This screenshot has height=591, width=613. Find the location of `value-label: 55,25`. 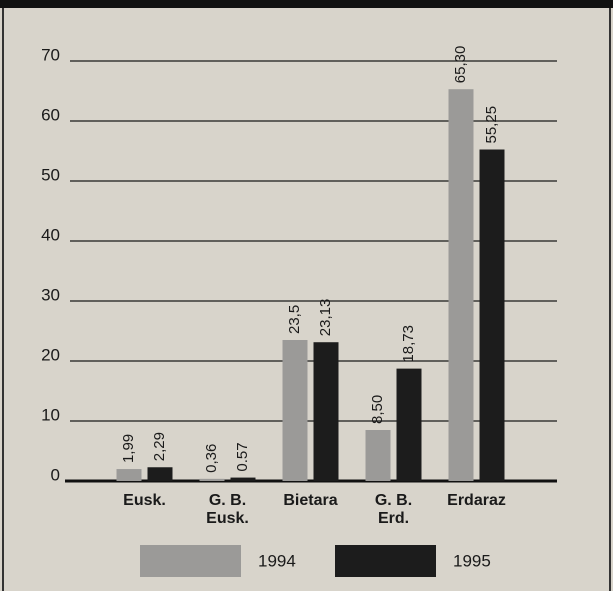

value-label: 55,25 is located at coordinates (491, 125).